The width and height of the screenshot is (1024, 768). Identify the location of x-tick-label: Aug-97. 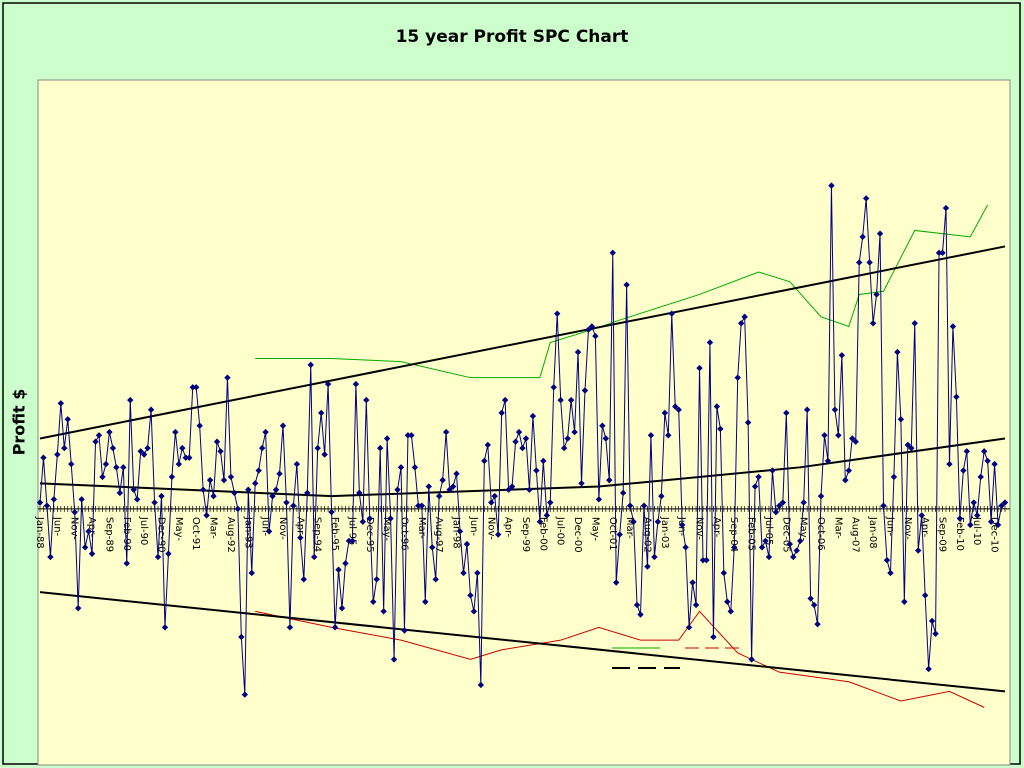
(438, 535).